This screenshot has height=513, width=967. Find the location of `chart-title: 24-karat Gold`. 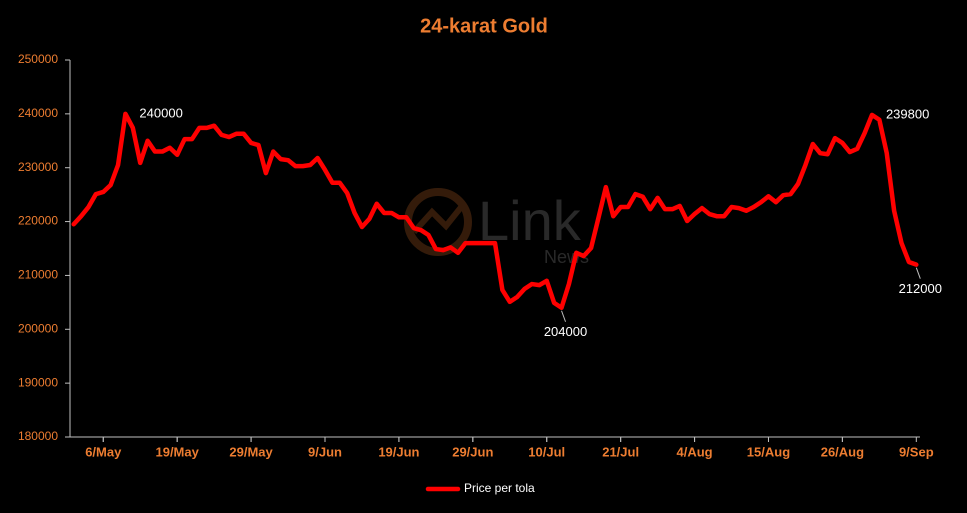

chart-title: 24-karat Gold is located at coordinates (484, 26).